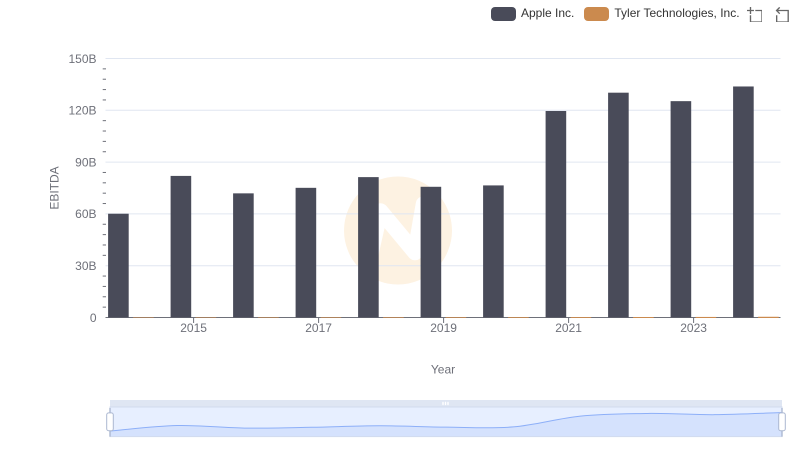 This screenshot has height=461, width=800. I want to click on datazoom-handle-right, so click(782, 422).